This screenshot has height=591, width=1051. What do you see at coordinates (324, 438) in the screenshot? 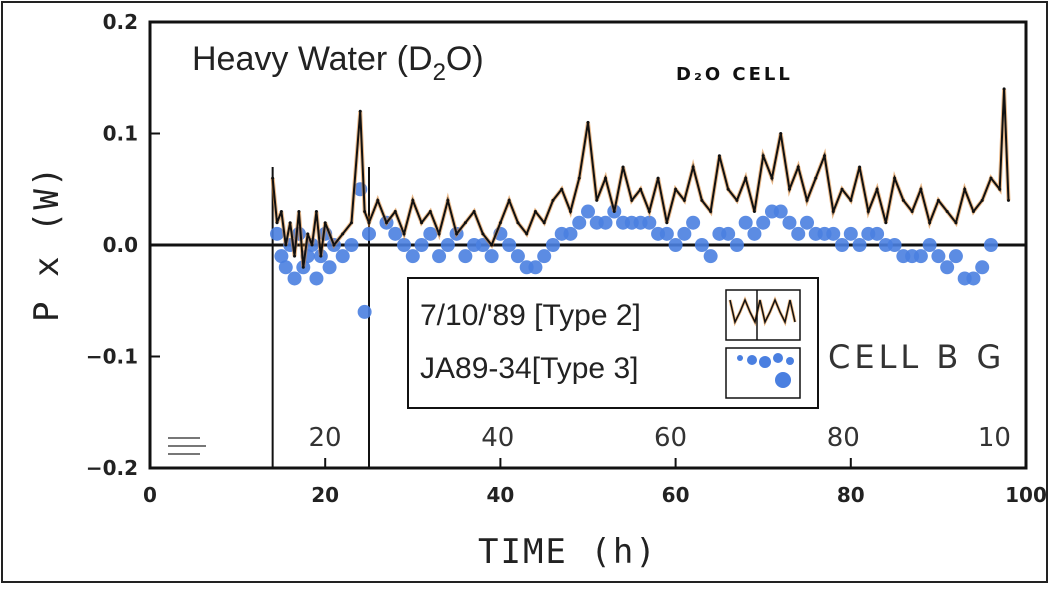
I see `inner-x-tick-label: 20` at bounding box center [324, 438].